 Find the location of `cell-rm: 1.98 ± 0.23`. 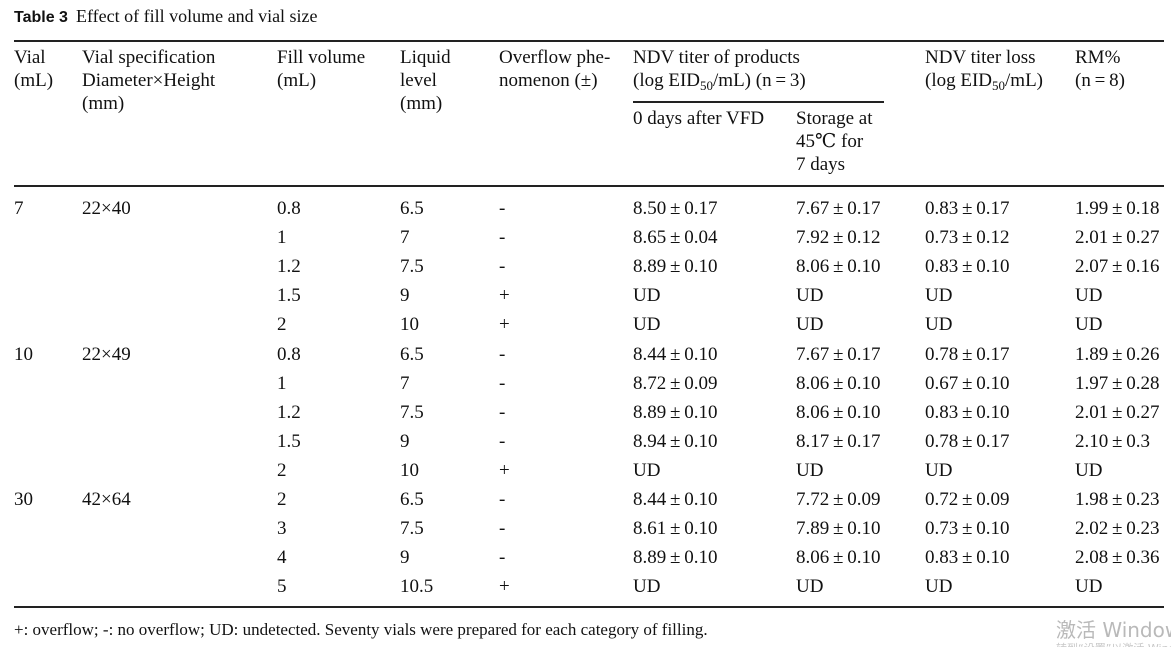

cell-rm: 1.98 ± 0.23 is located at coordinates (1117, 499).